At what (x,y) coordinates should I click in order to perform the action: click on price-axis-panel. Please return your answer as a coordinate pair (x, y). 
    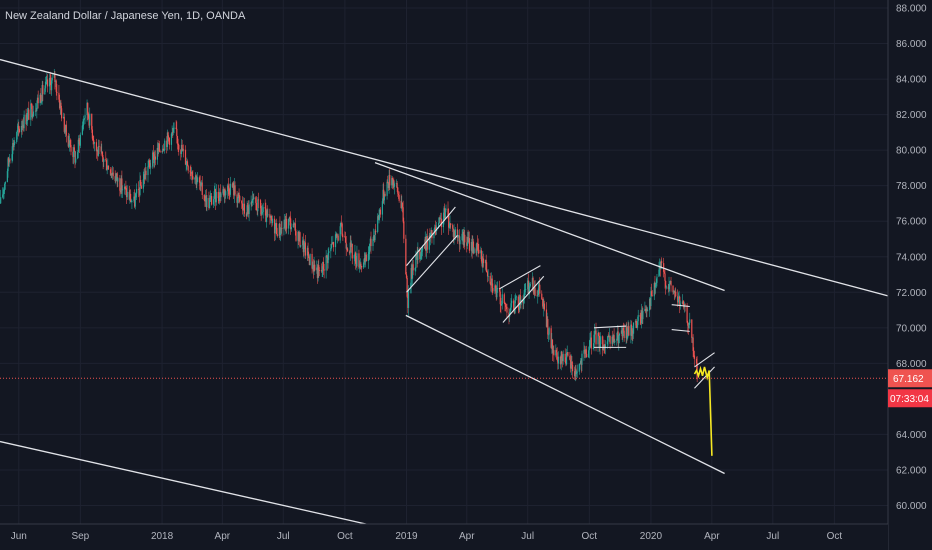
    Looking at the image, I should click on (910, 275).